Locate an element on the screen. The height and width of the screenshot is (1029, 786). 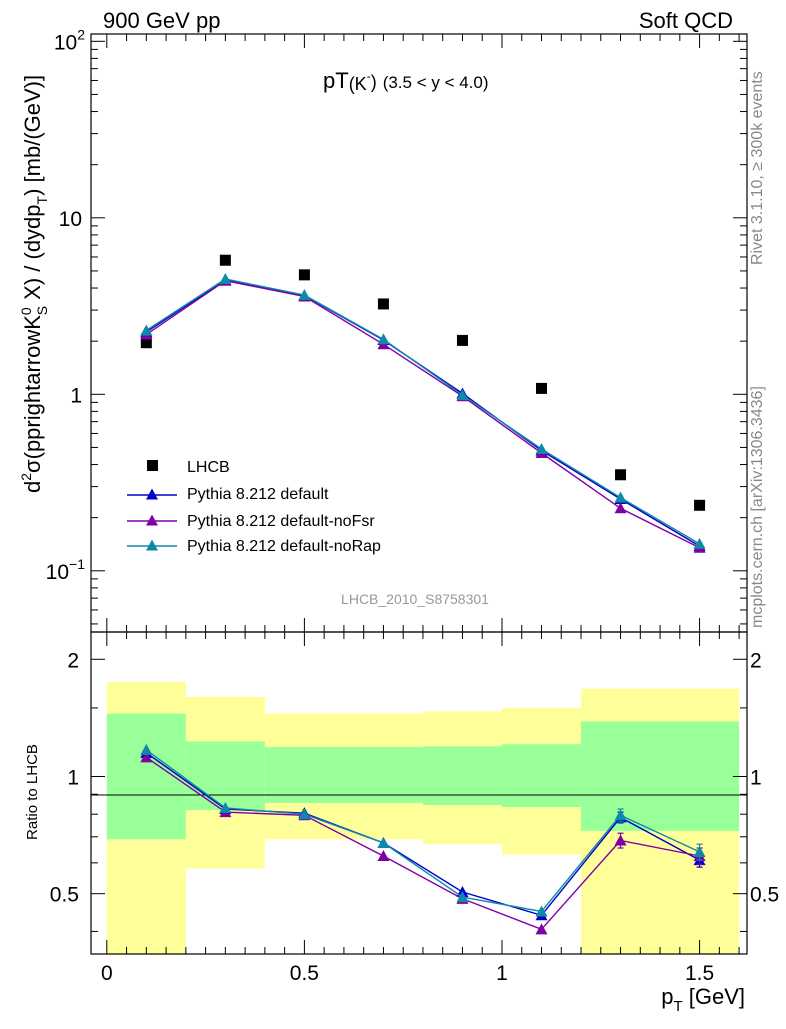
ratio-y-tick-label-right: 1 is located at coordinates (756, 777).